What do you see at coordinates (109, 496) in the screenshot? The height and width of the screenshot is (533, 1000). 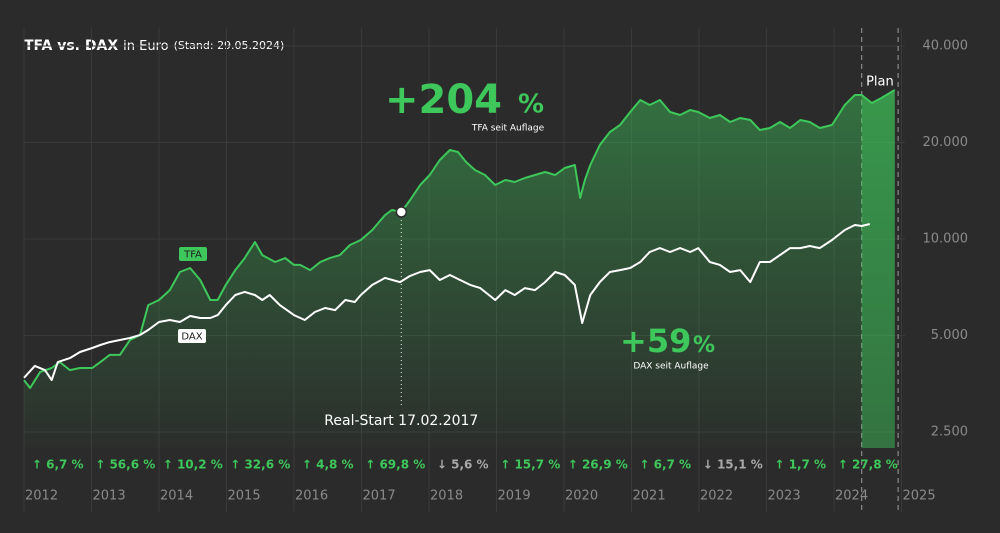 I see `x-tick-label: 2013` at bounding box center [109, 496].